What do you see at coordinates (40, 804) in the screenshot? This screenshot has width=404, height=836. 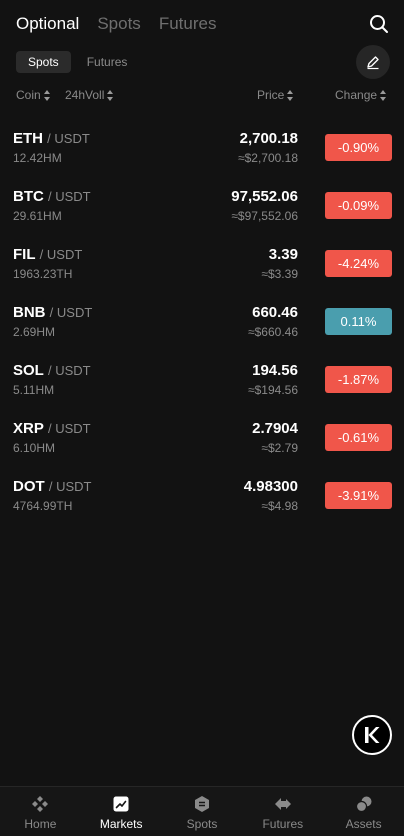 I see `home-diamonds-icon` at bounding box center [40, 804].